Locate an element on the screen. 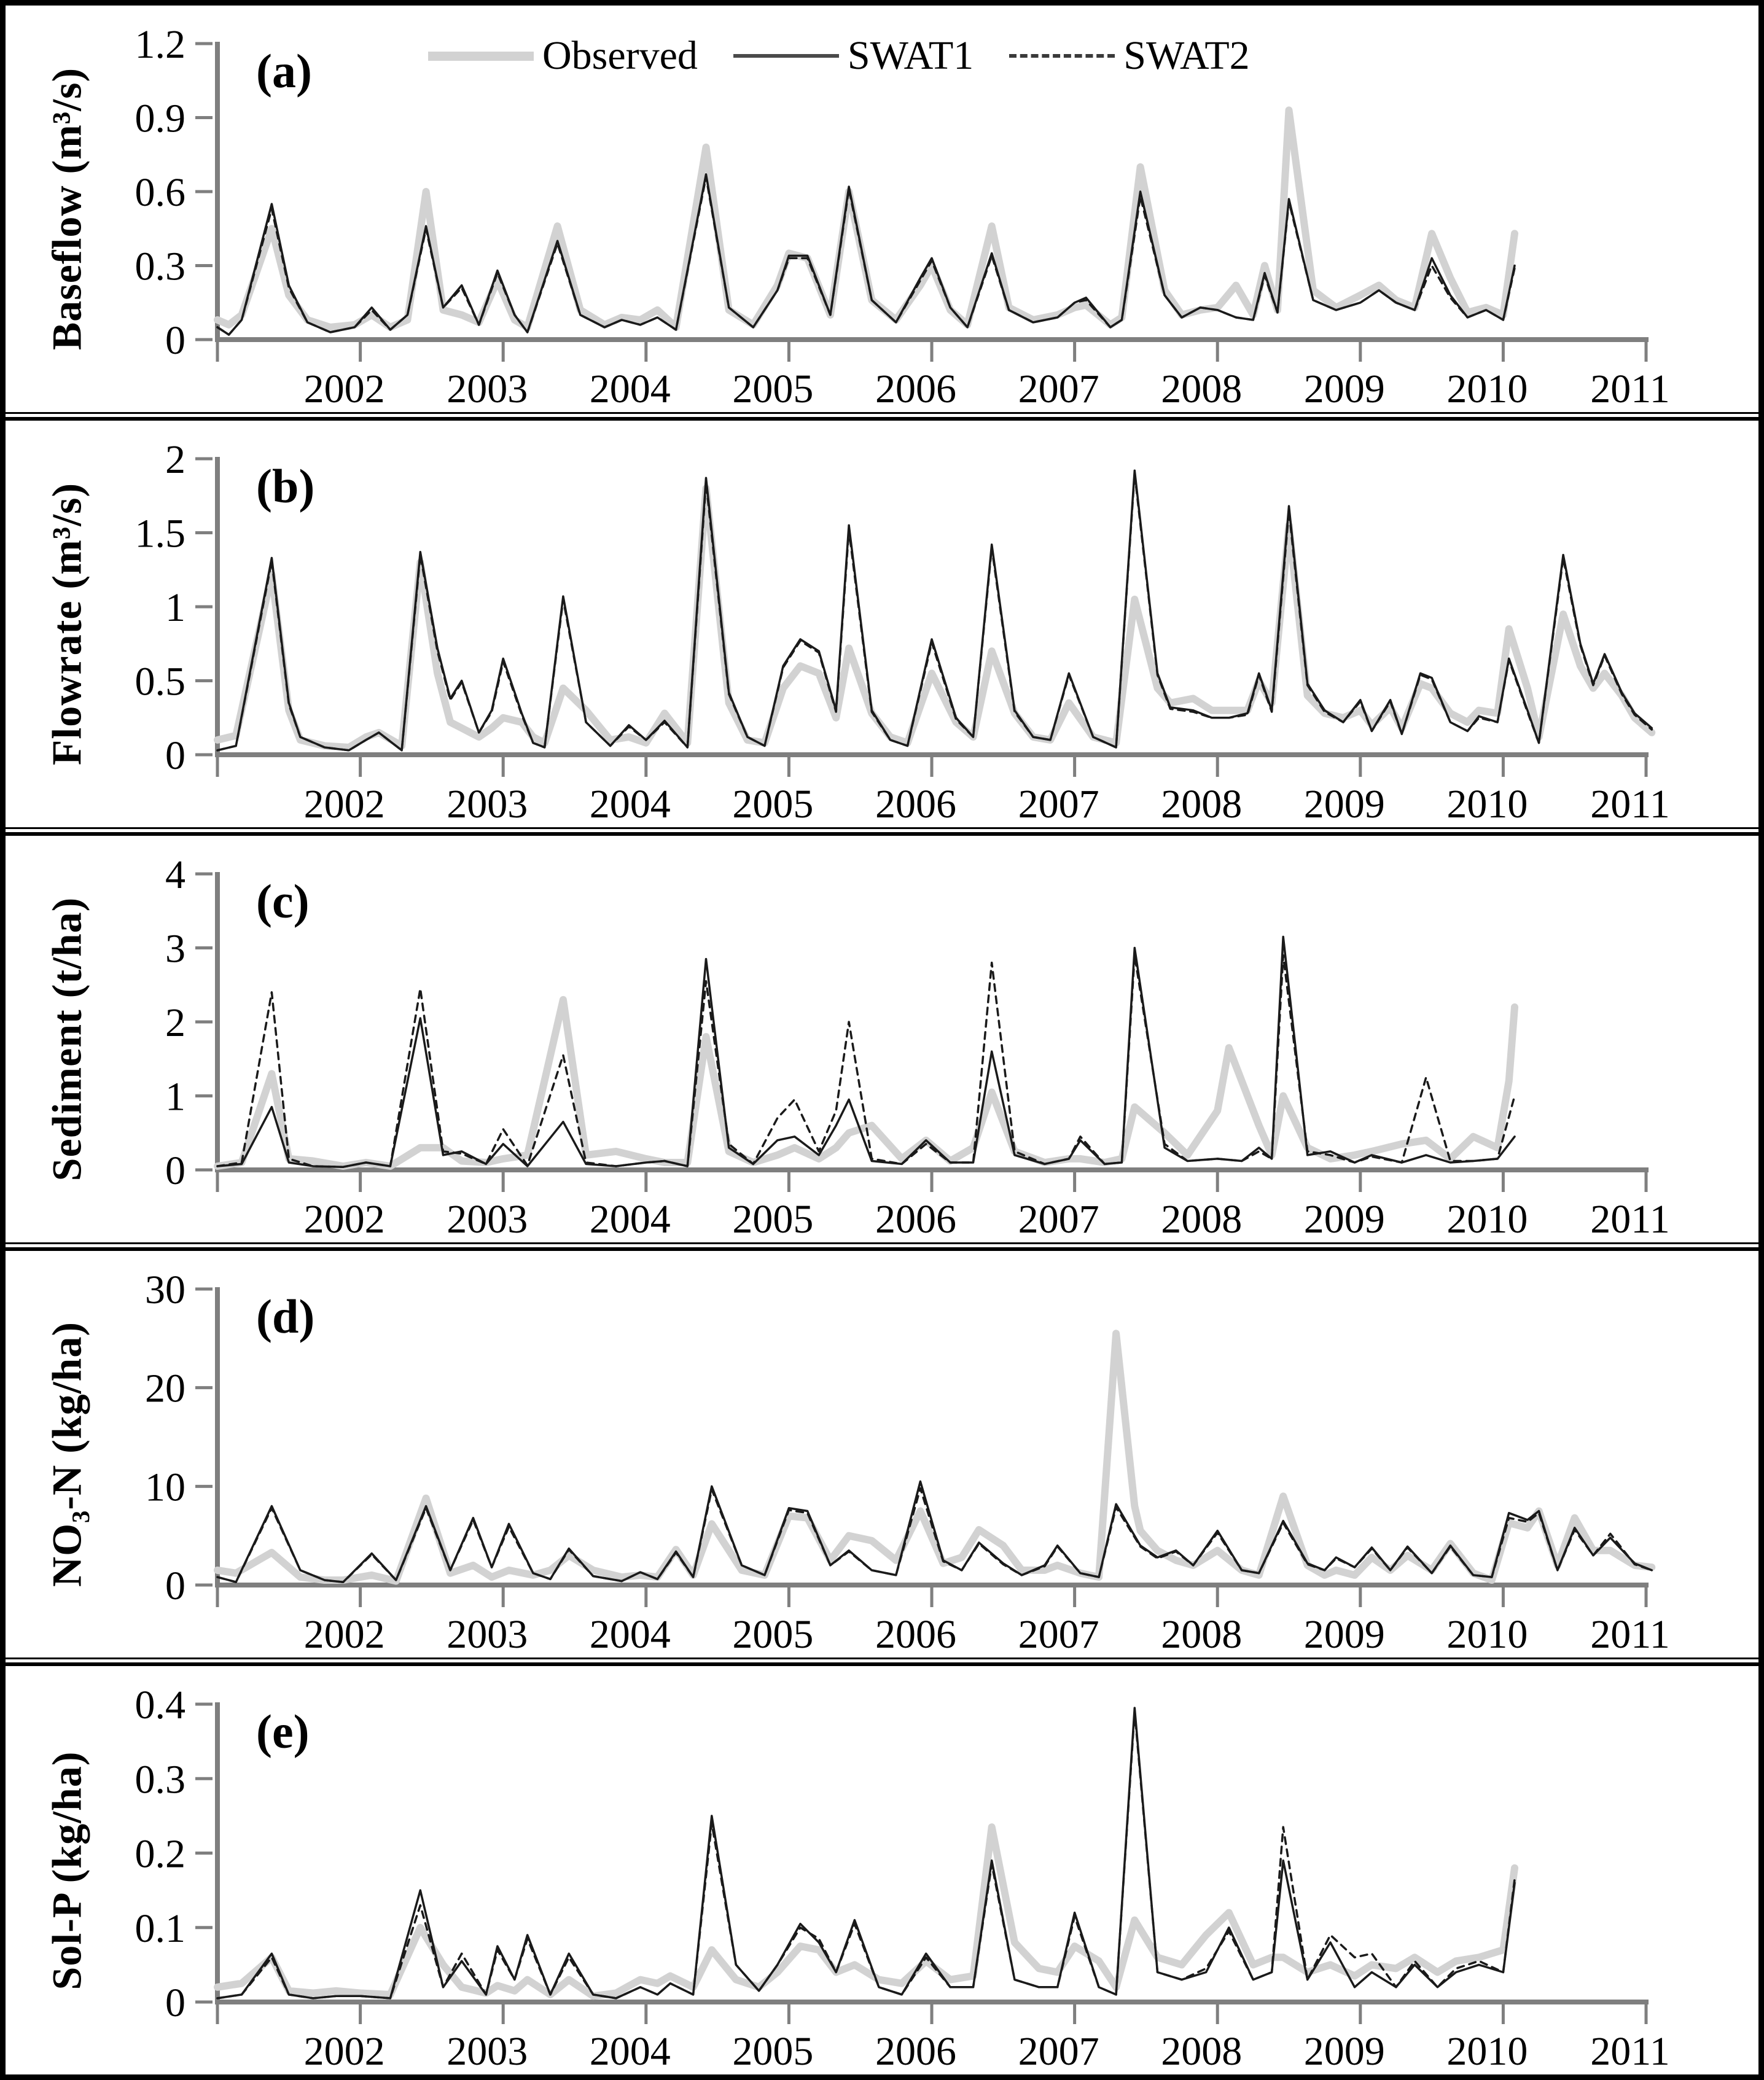 The width and height of the screenshot is (1764, 2080). svg-text: 0.1 is located at coordinates (160, 1929).